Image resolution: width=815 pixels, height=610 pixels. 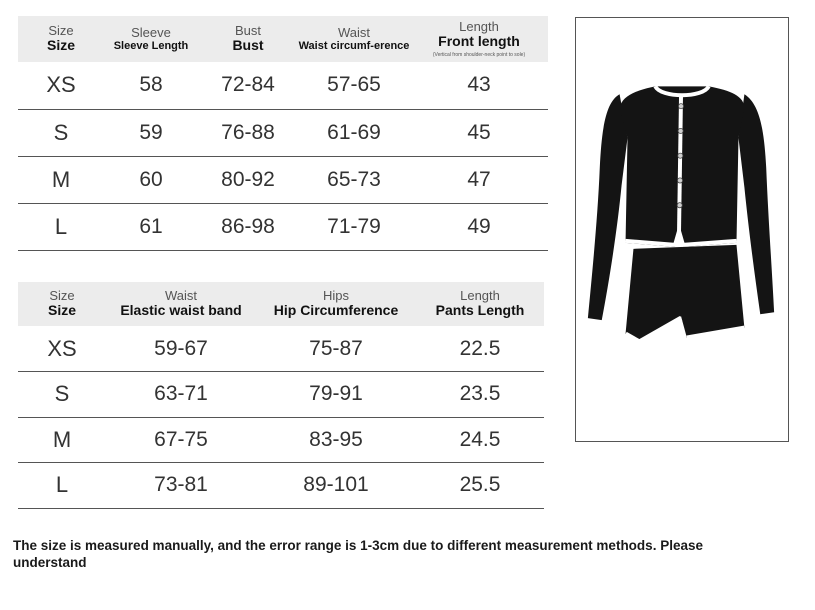 What do you see at coordinates (336, 440) in the screenshot?
I see `hips-cell: 83-95` at bounding box center [336, 440].